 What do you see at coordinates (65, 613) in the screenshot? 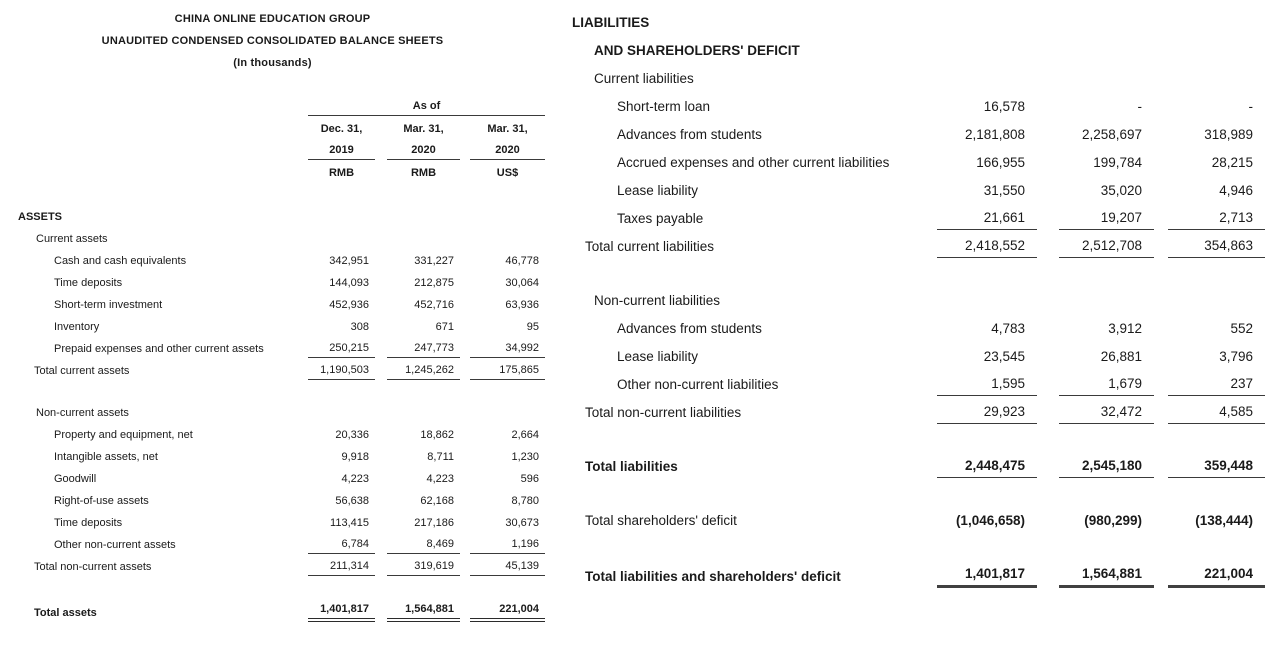
I see `row-label: Total assets` at bounding box center [65, 613].